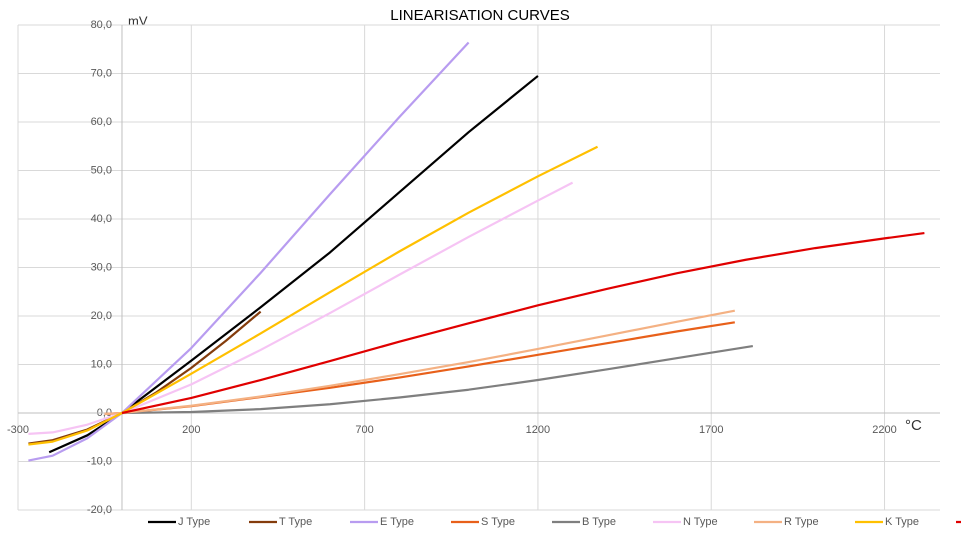  Describe the element at coordinates (884, 430) in the screenshot. I see `x-tick-label: 2200` at that location.